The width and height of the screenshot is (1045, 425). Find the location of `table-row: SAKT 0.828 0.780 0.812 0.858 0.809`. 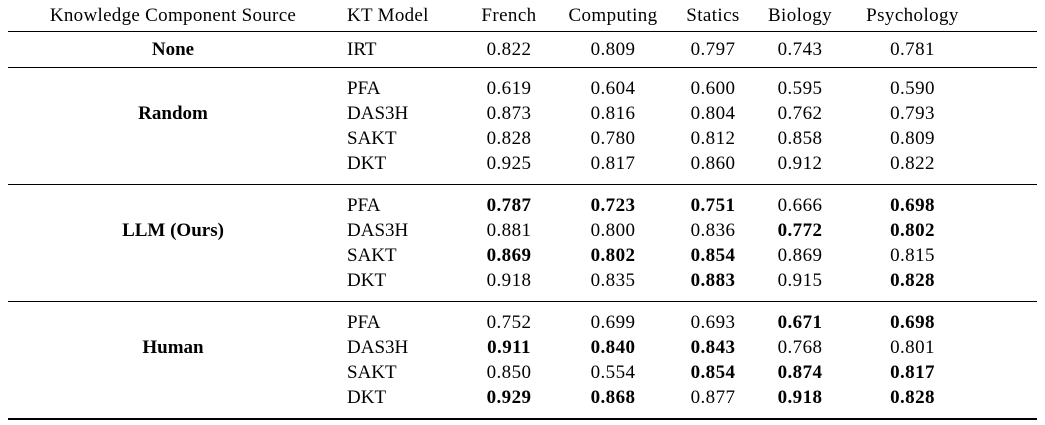

table-row: SAKT 0.828 0.780 0.812 0.858 0.809 is located at coordinates (522, 138).